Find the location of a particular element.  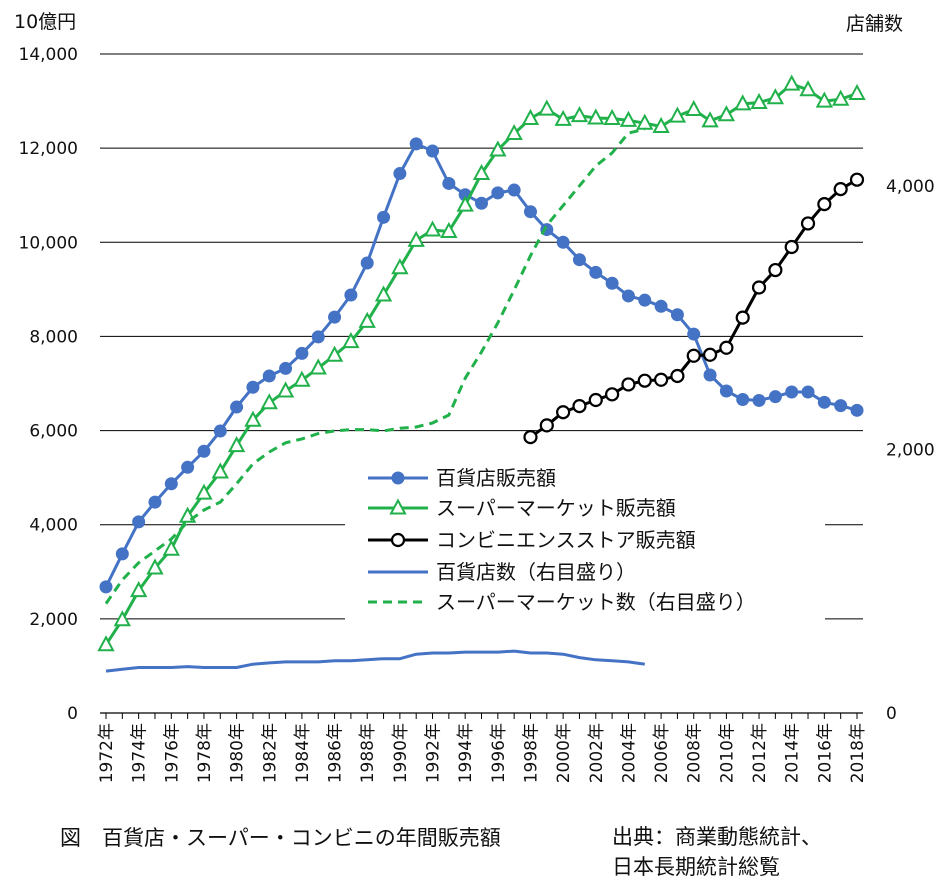

left-tick-label: 6,000 is located at coordinates (53, 432).